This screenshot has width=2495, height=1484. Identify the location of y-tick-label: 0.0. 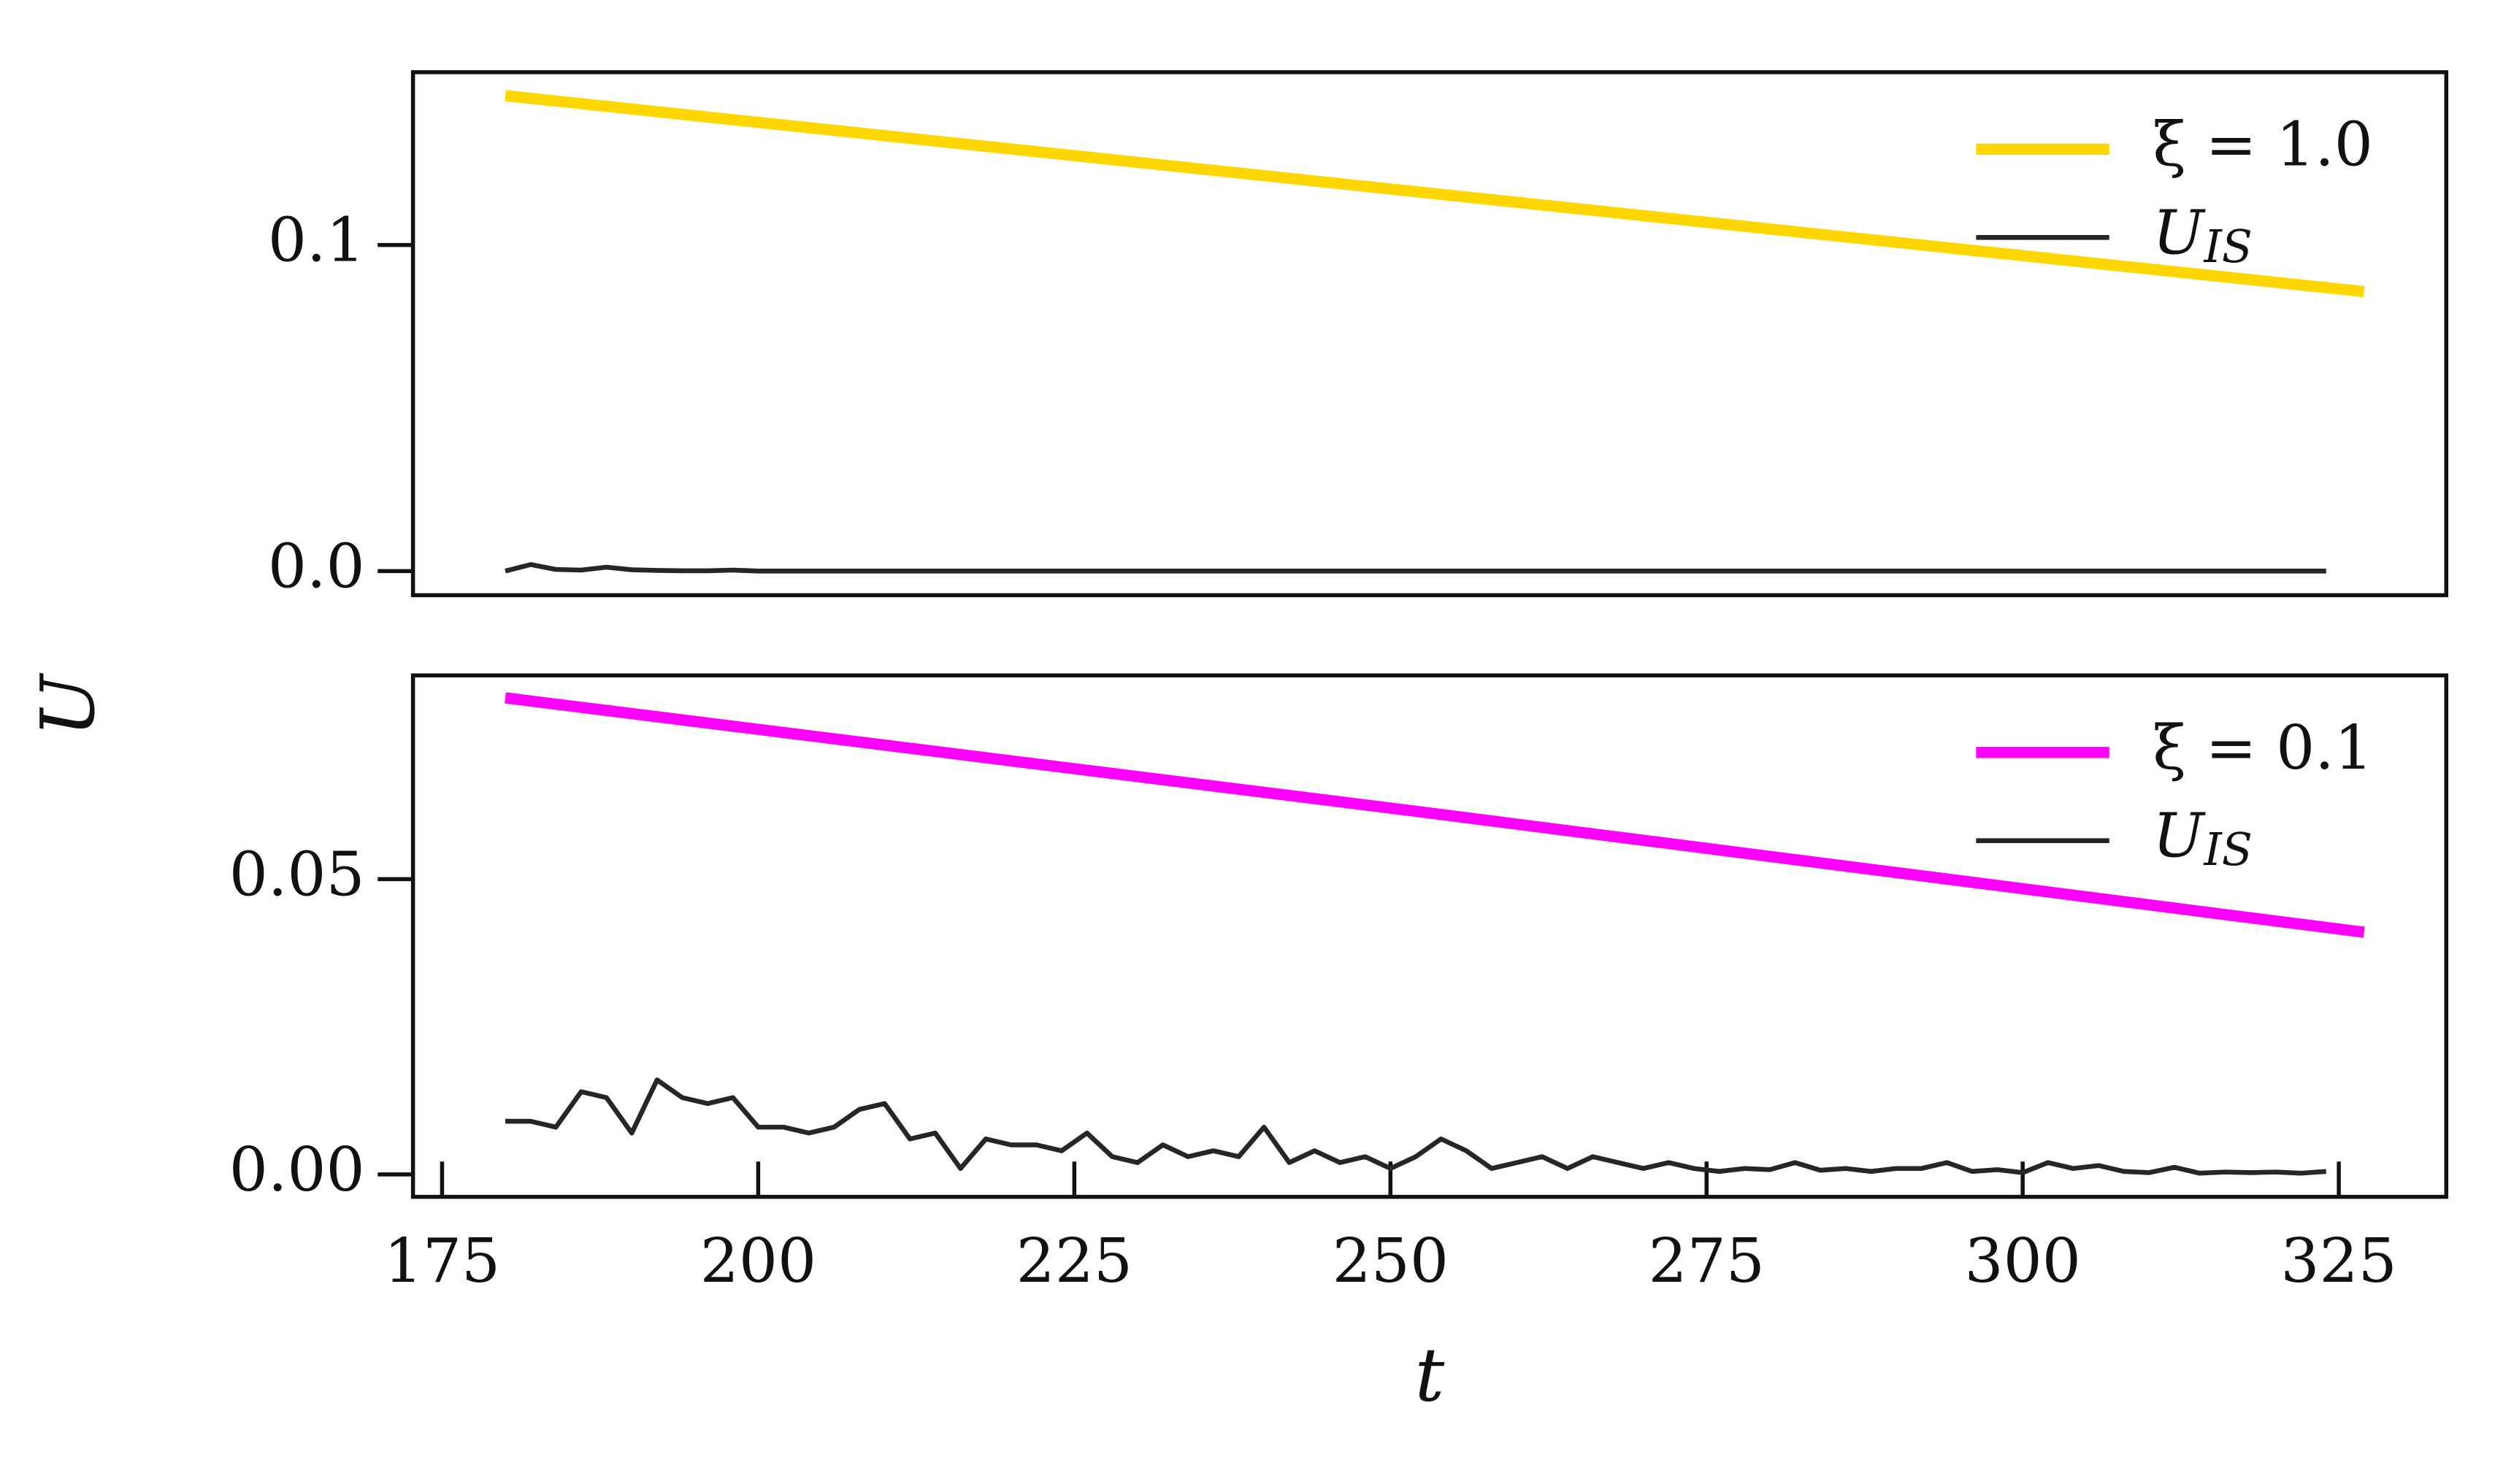
(316, 565).